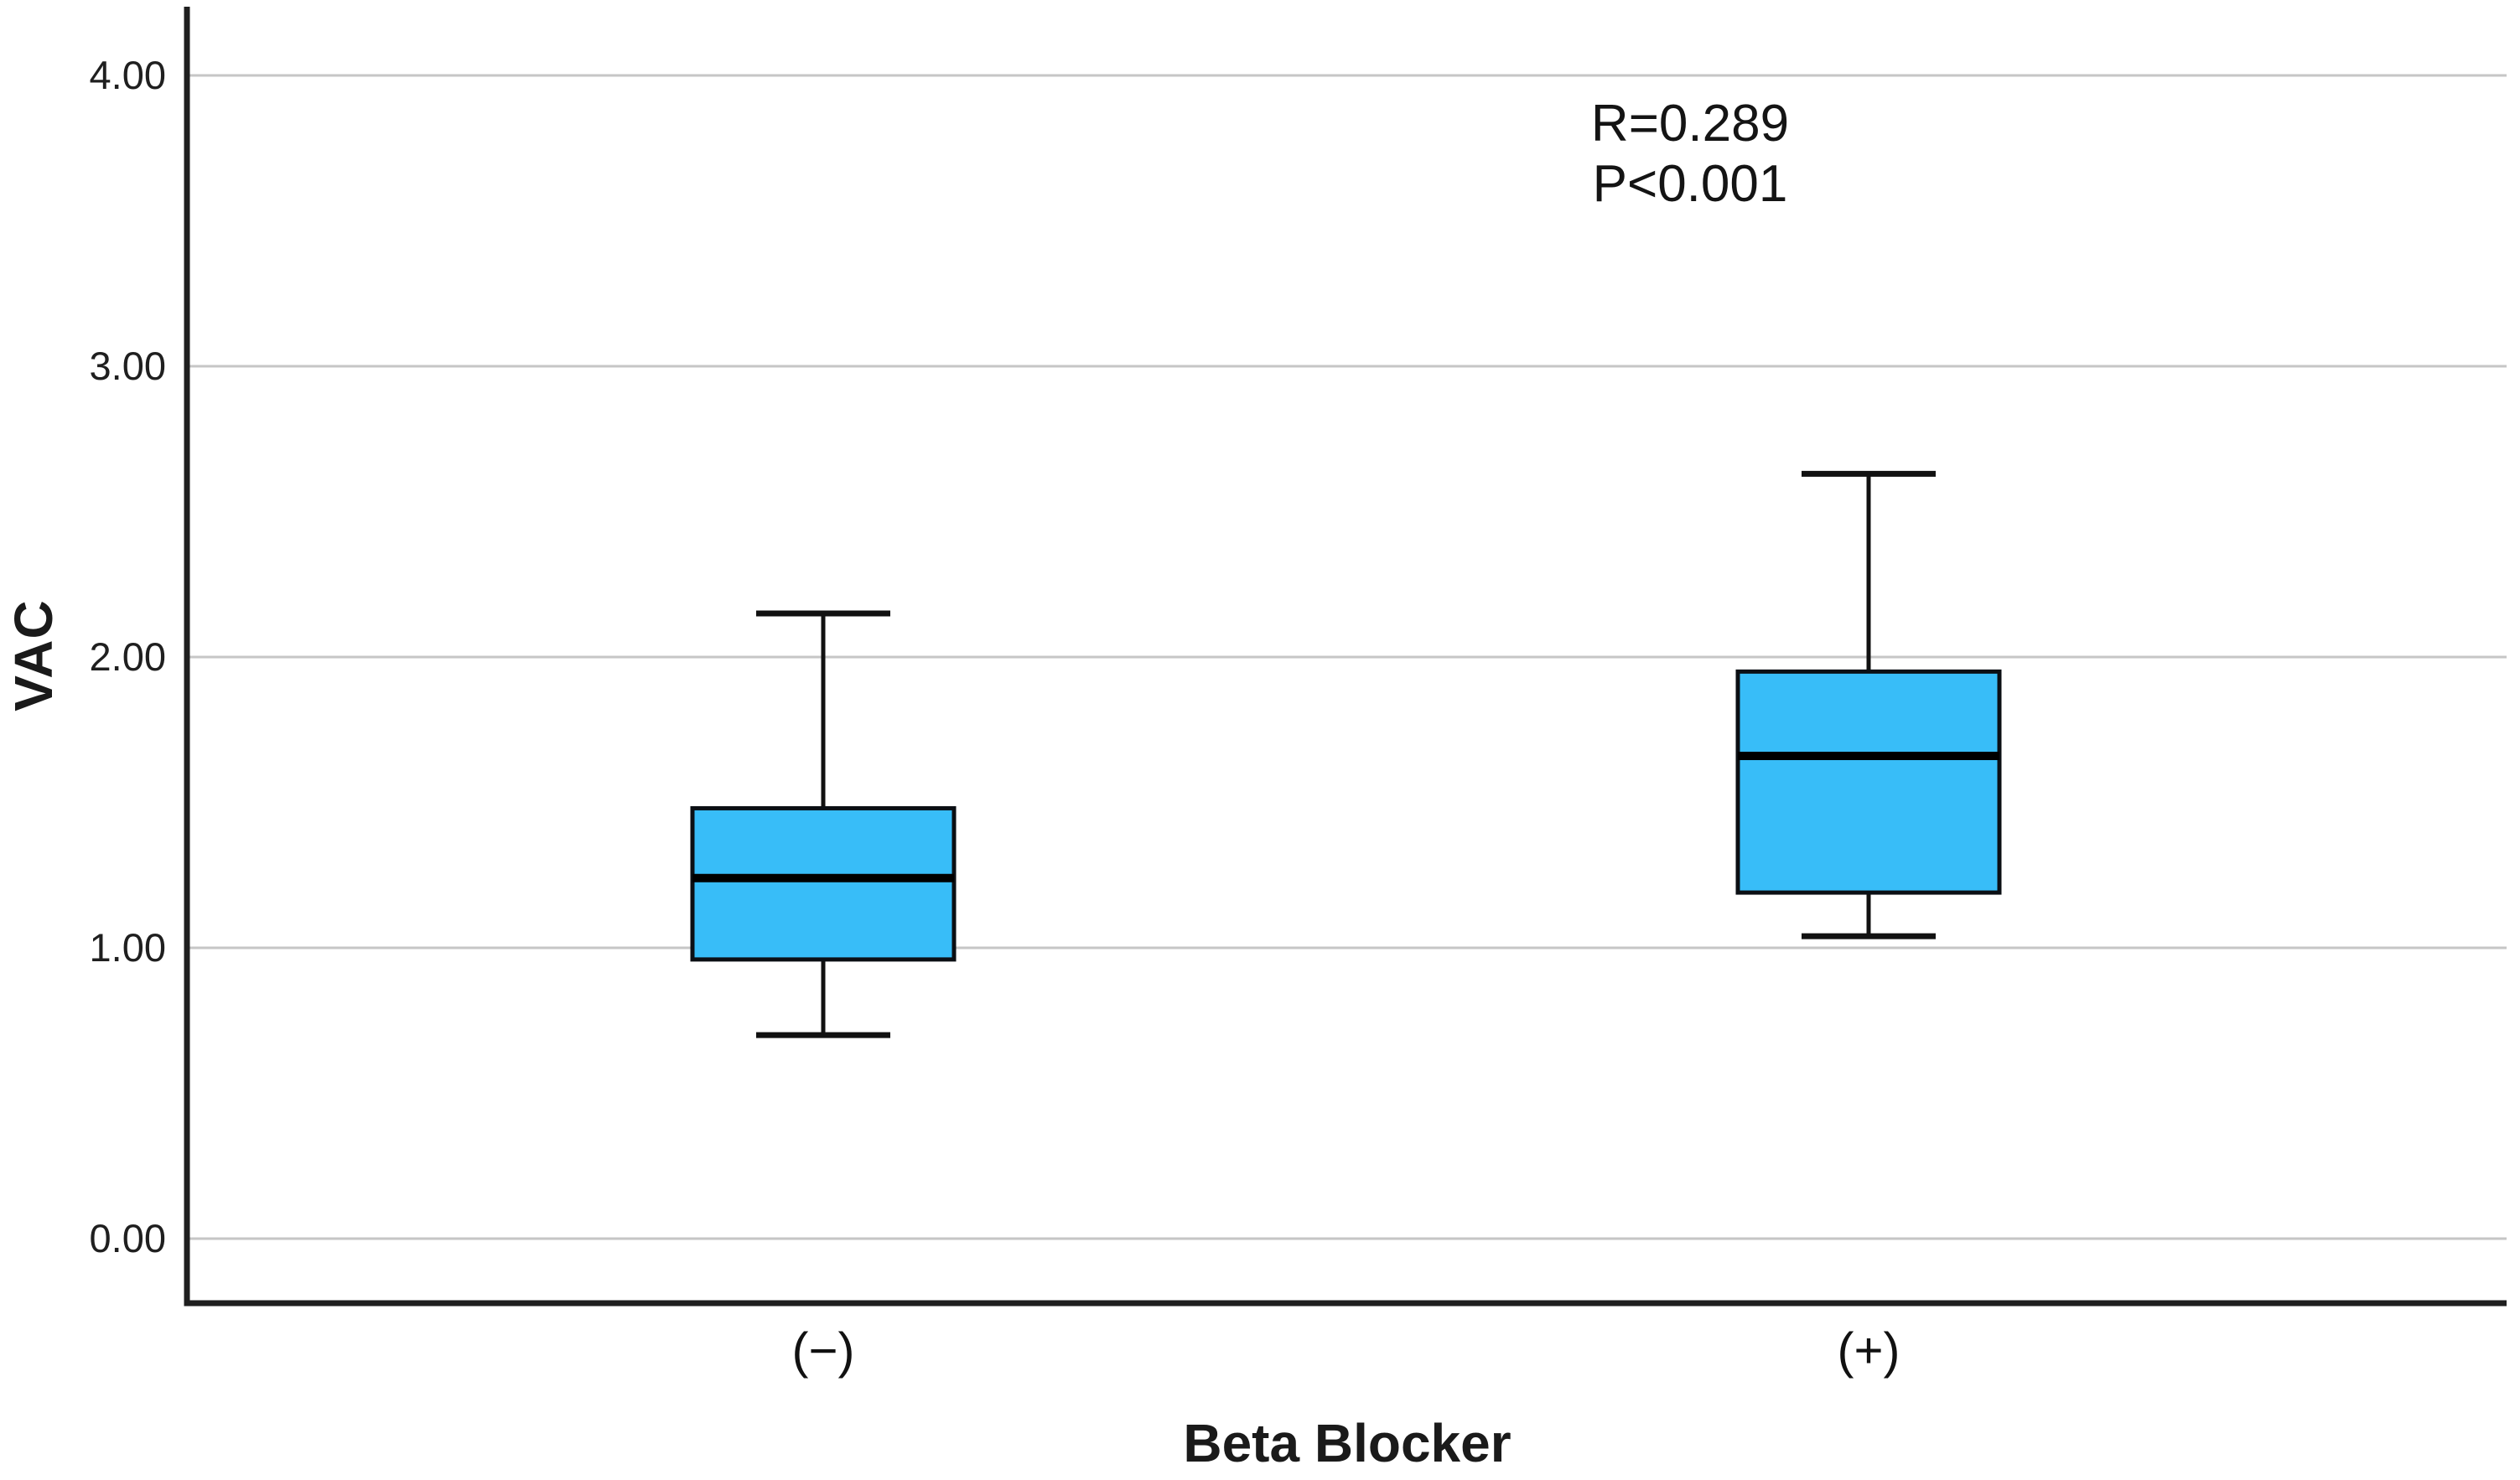  Describe the element at coordinates (127, 75) in the screenshot. I see `y-tick-label: 4.00` at that location.